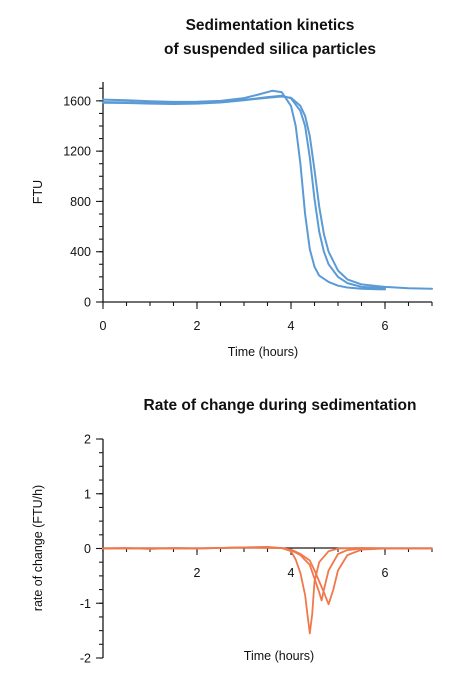 The height and width of the screenshot is (691, 474). I want to click on x-tick-label: 0, so click(103, 326).